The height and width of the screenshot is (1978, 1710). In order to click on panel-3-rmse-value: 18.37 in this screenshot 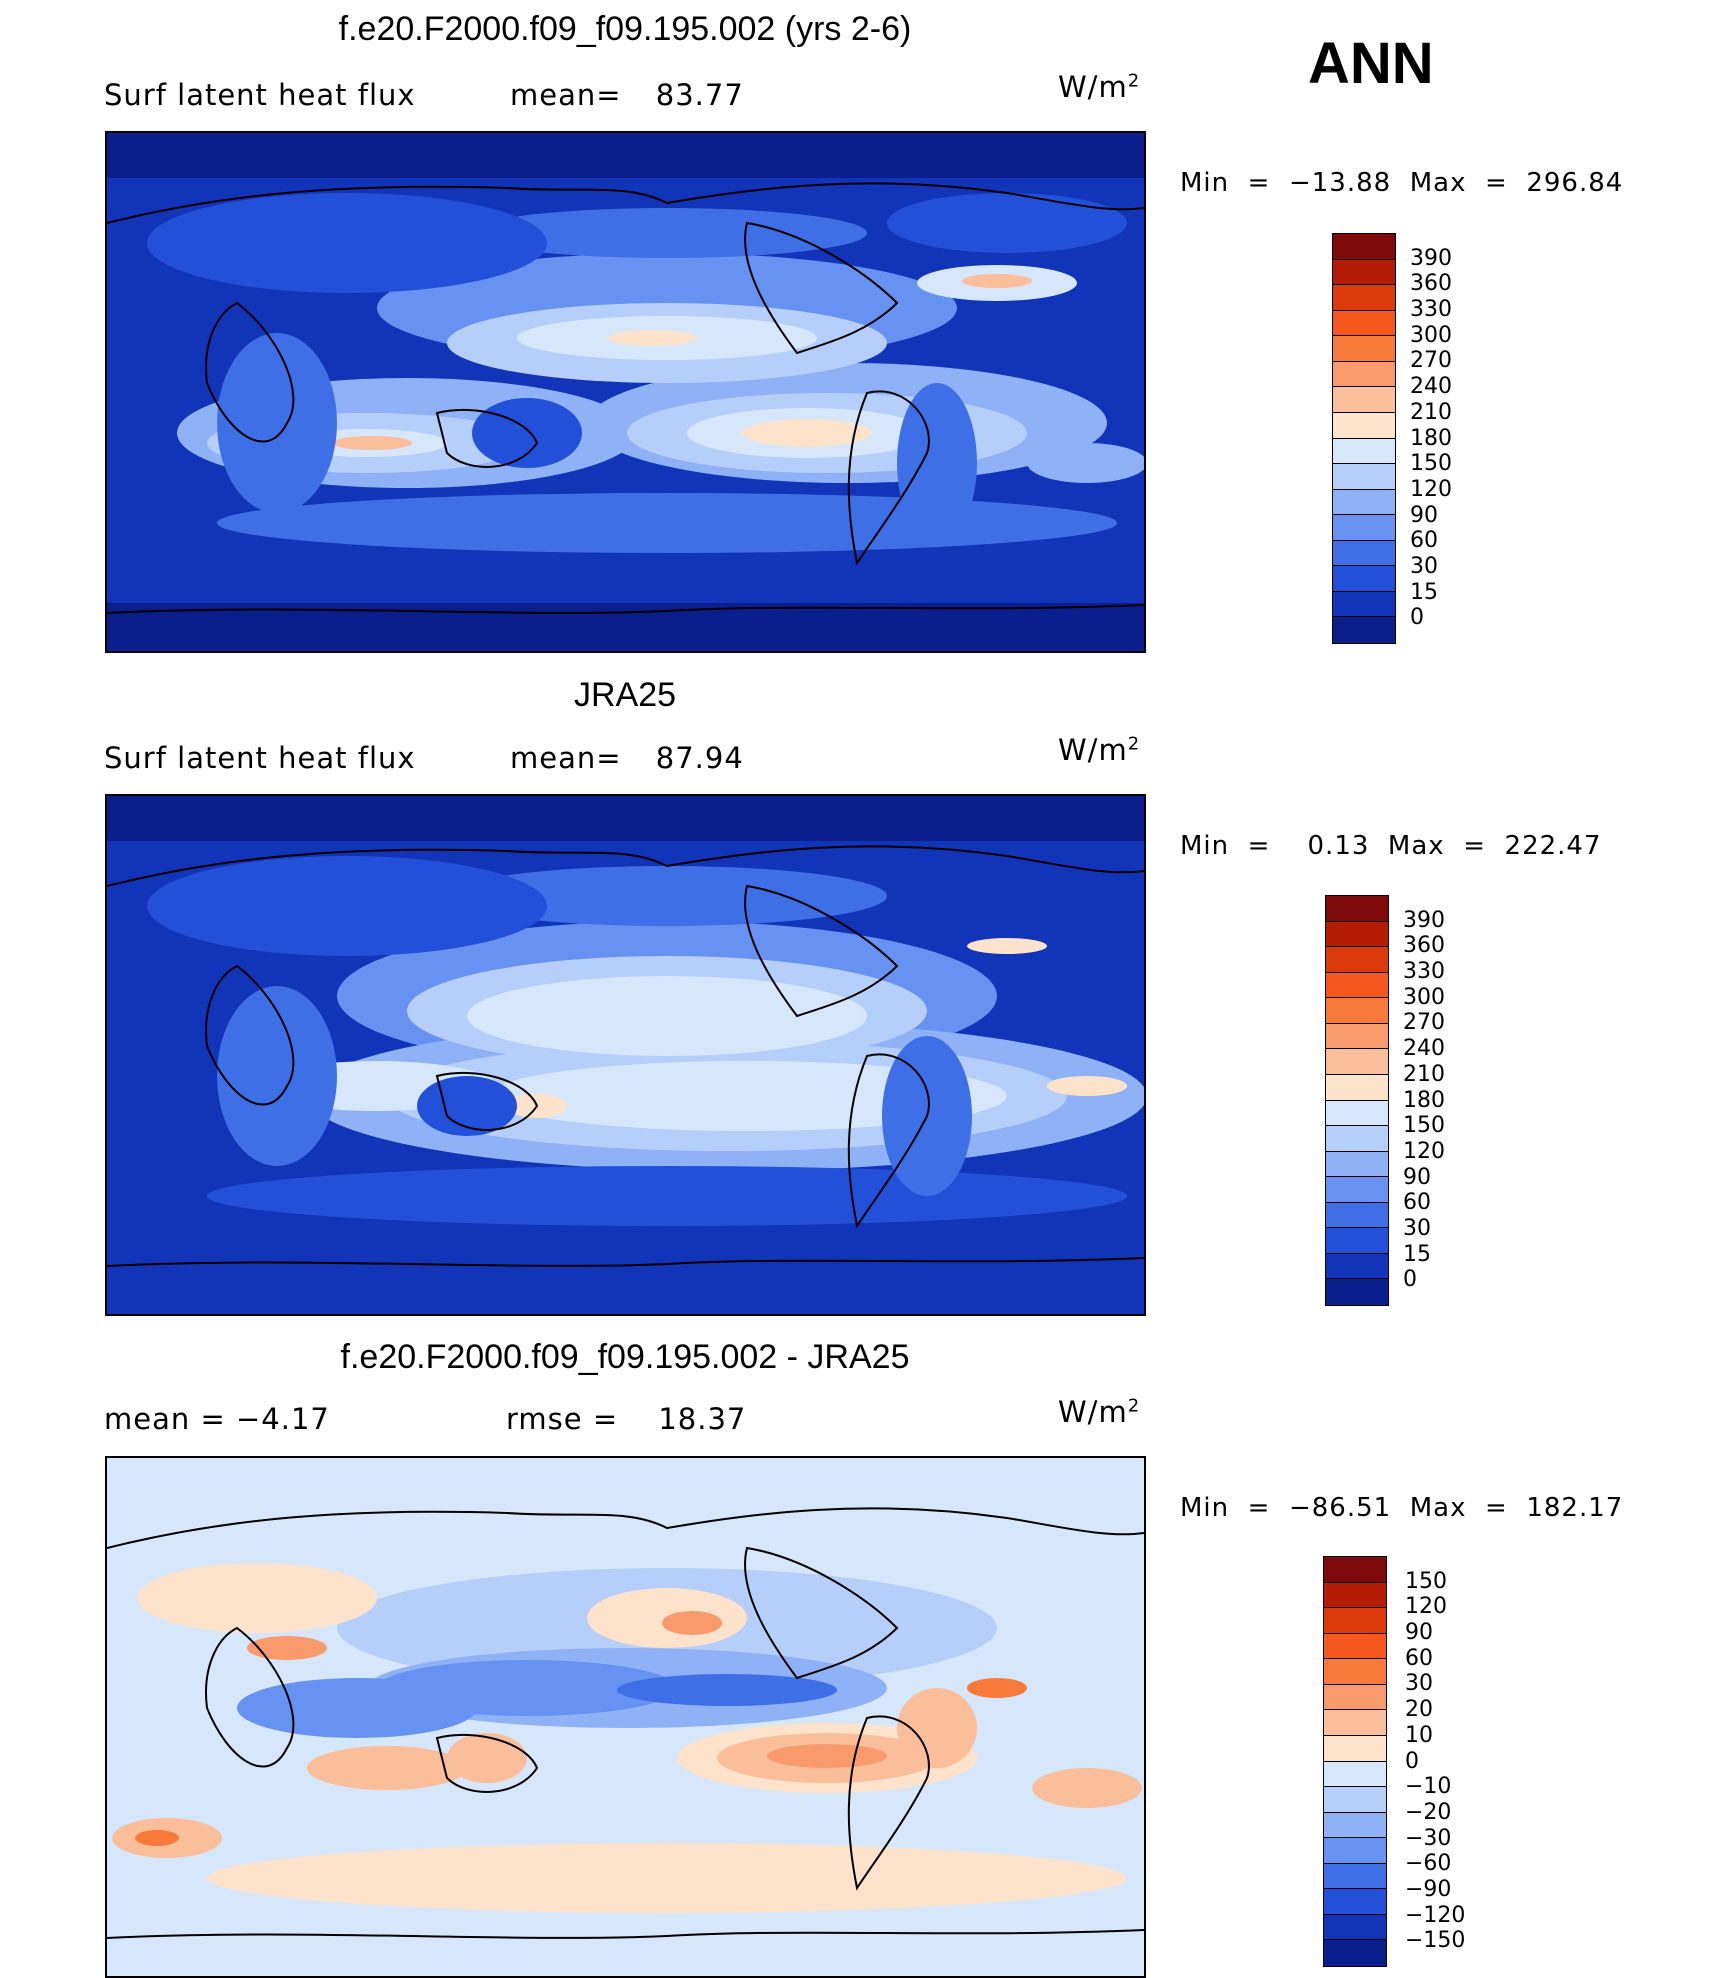, I will do `click(702, 1419)`.